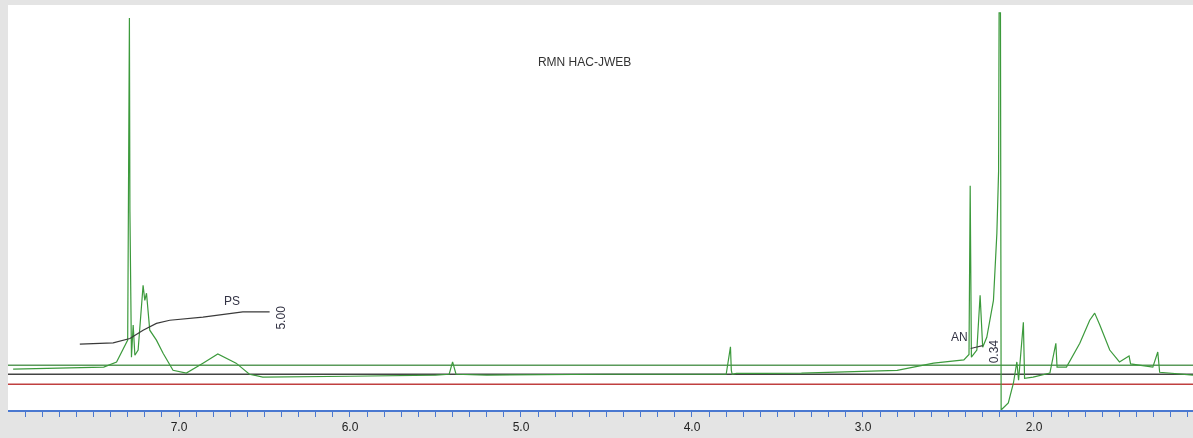 This screenshot has width=1193, height=438. Describe the element at coordinates (584, 61) in the screenshot. I see `text: RMN HAC-JWEB` at that location.